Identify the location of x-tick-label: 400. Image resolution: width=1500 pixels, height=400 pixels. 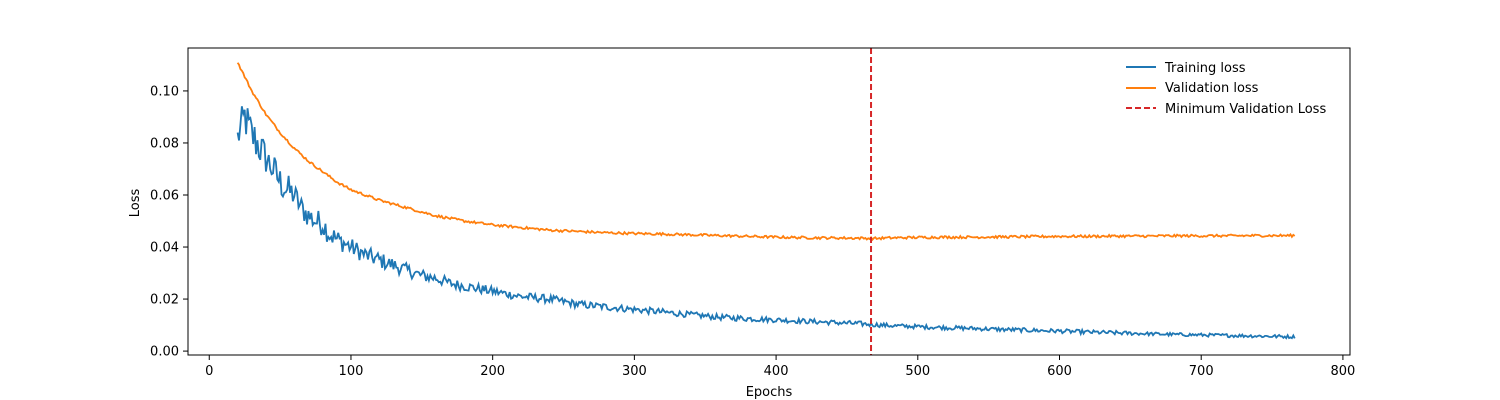
(776, 371).